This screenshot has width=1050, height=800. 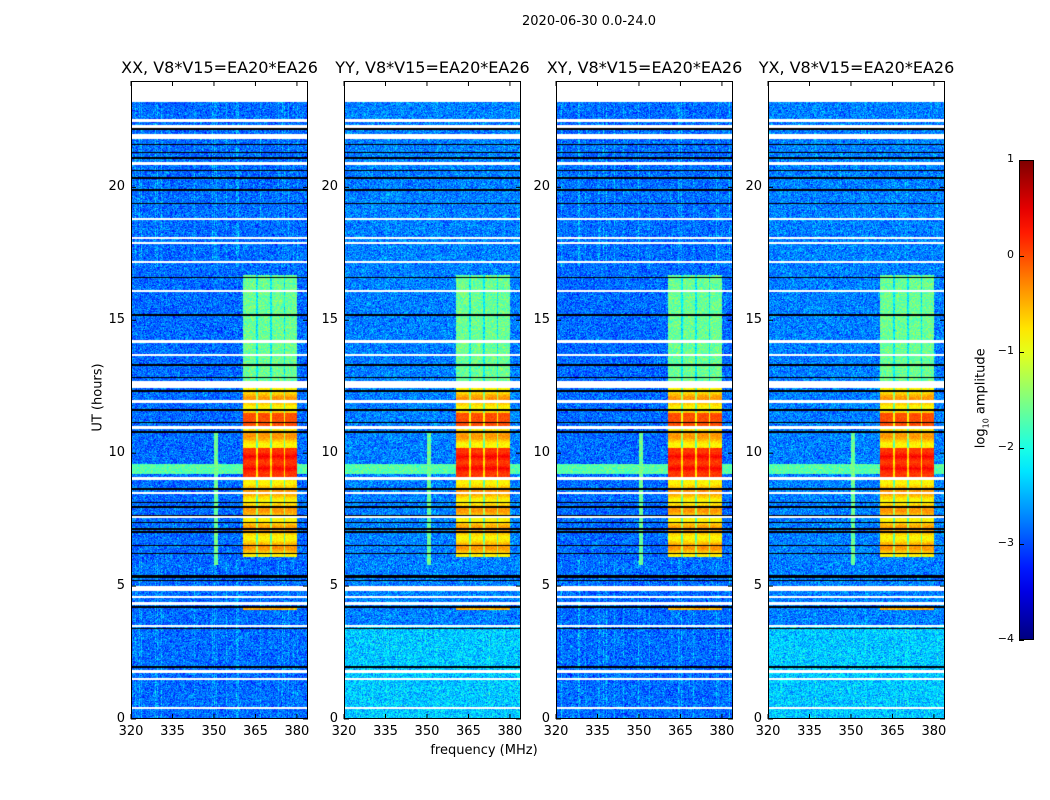 What do you see at coordinates (1010, 158) in the screenshot?
I see `colorbar-tick-label: 1` at bounding box center [1010, 158].